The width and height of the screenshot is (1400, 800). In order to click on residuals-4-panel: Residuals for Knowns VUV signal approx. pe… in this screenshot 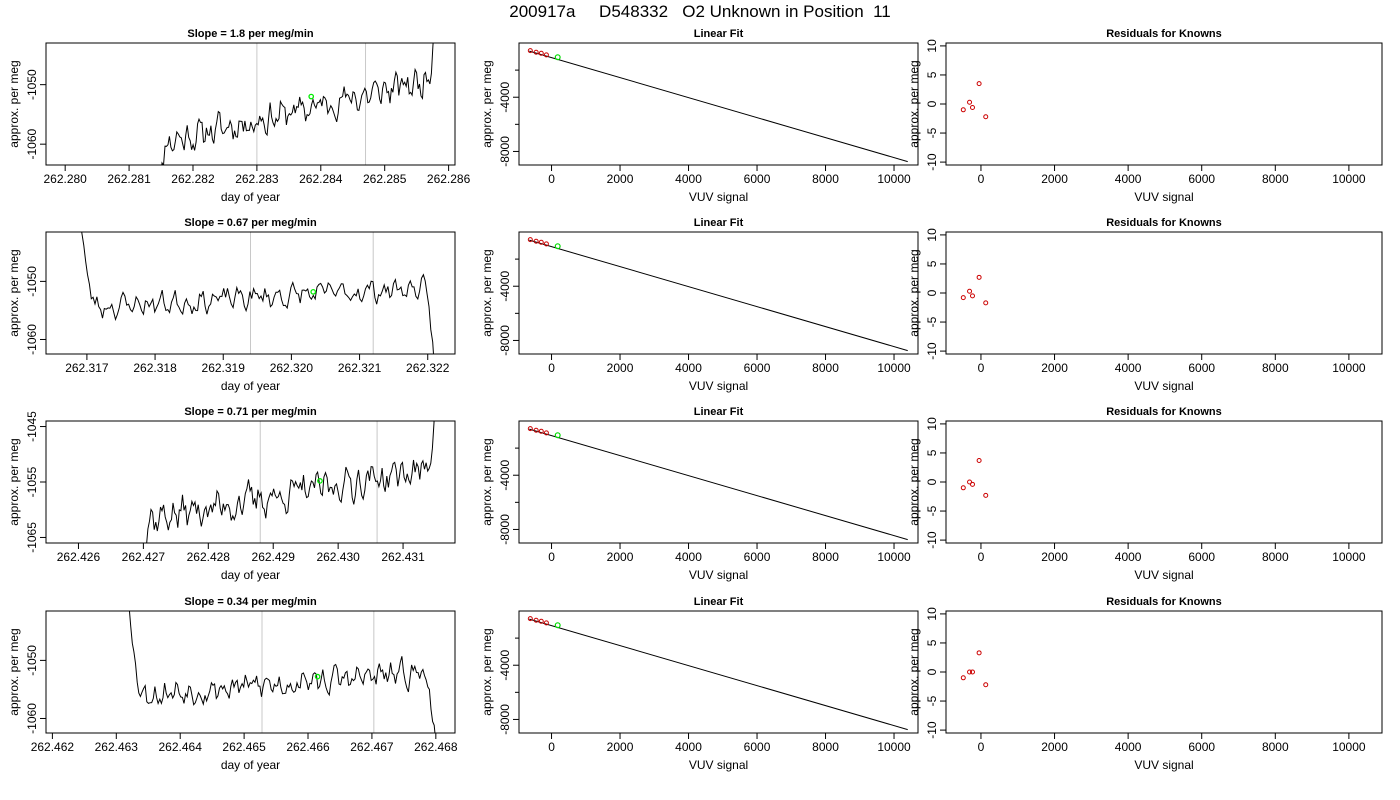, I will do `click(1145, 684)`.